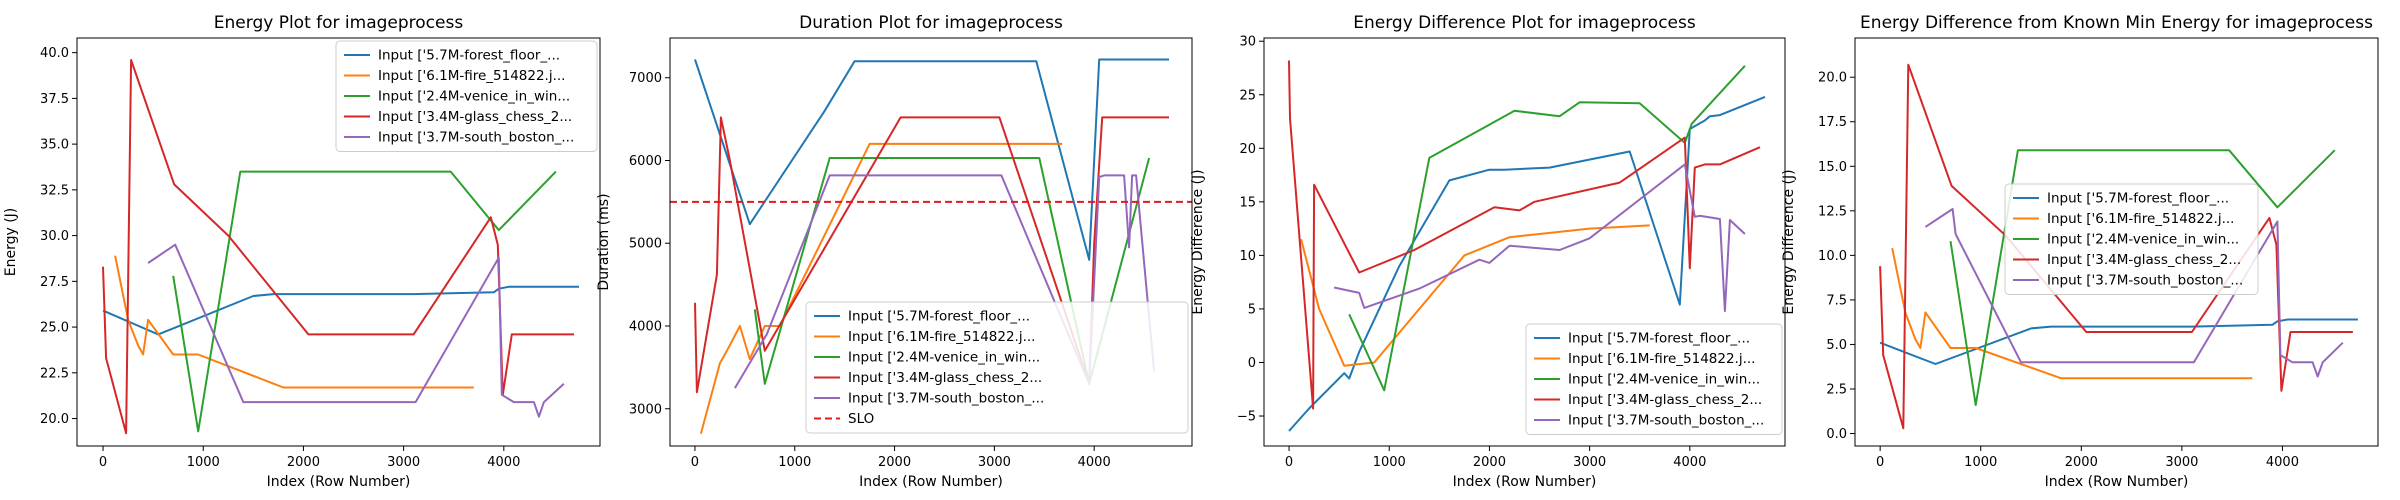  I want to click on legend-entry-label: SLO, so click(861, 419).